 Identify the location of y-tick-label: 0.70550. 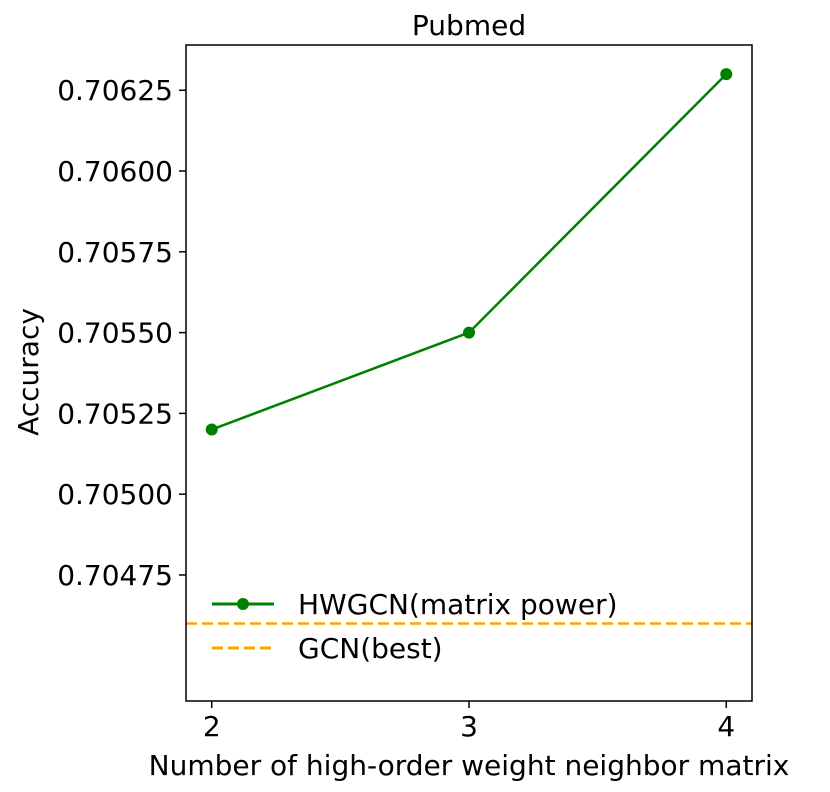
(115, 333).